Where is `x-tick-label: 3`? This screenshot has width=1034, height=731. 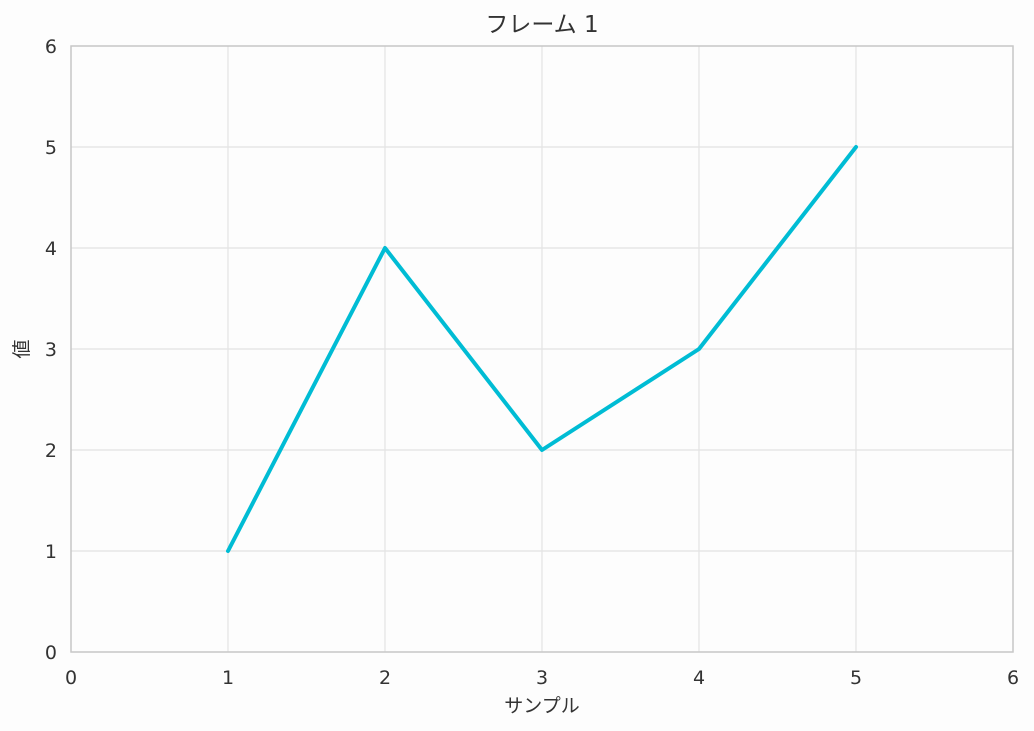 x-tick-label: 3 is located at coordinates (542, 678).